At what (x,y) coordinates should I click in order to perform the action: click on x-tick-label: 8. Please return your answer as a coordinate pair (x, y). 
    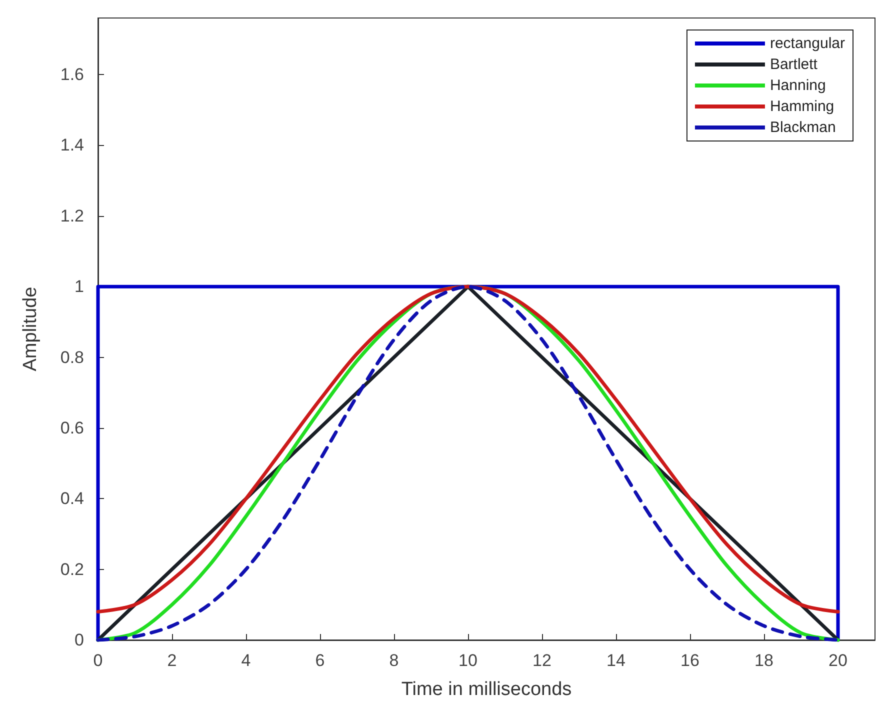
    Looking at the image, I should click on (394, 660).